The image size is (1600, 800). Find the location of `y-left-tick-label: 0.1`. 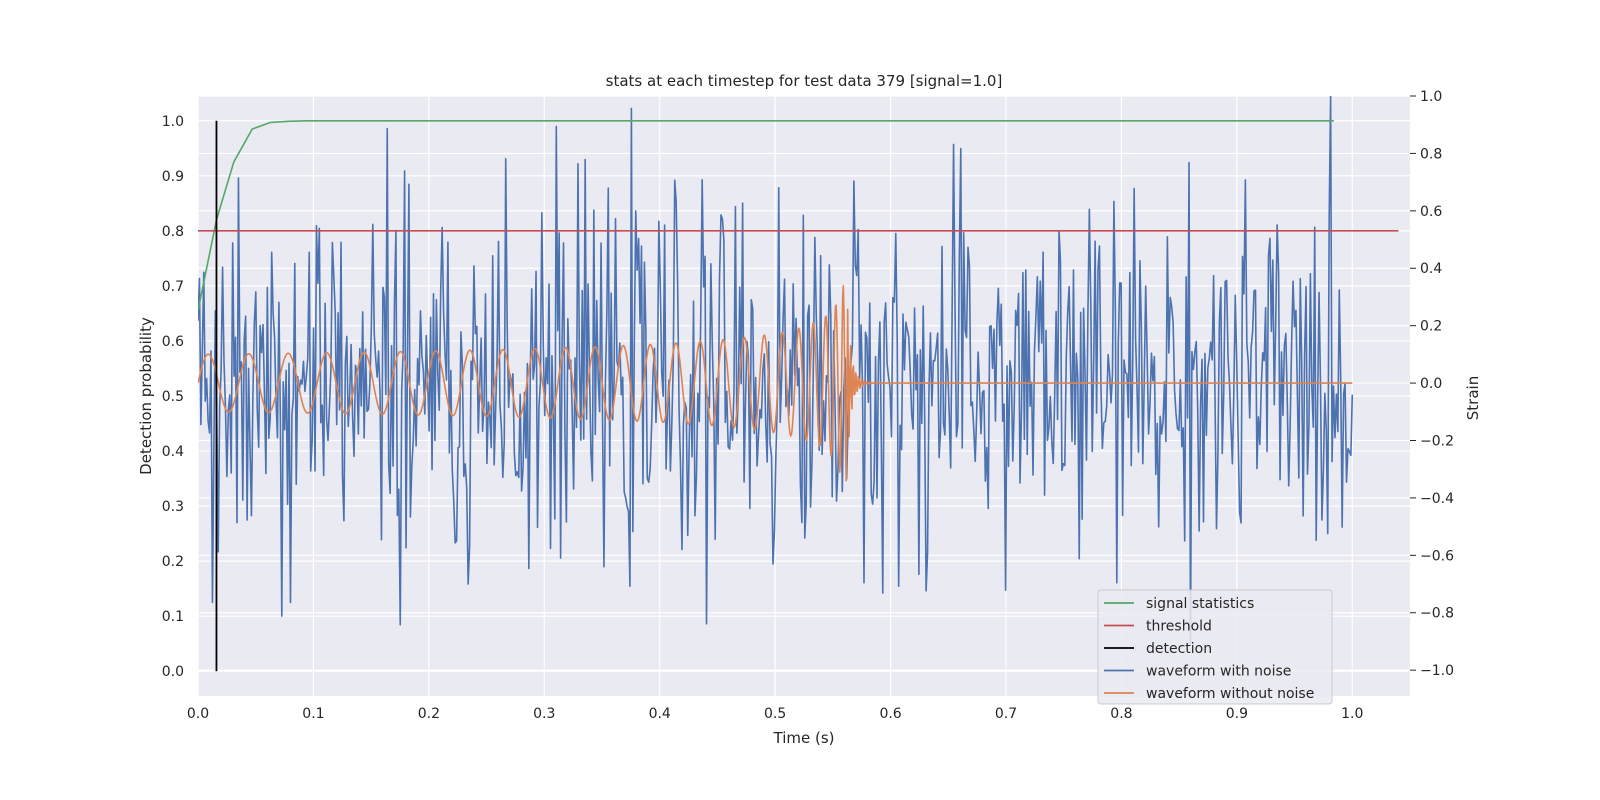

y-left-tick-label: 0.1 is located at coordinates (173, 617).